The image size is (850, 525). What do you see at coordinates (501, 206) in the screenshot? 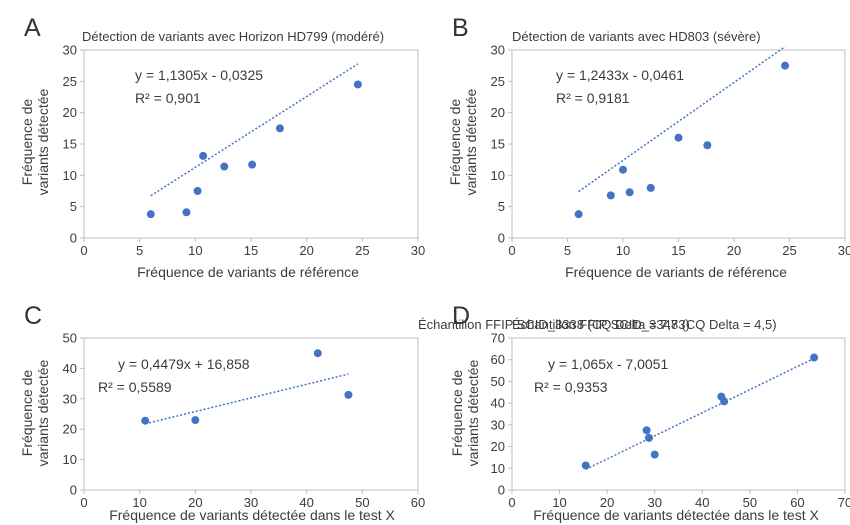
I see `y-tick-label: 5` at bounding box center [501, 206].